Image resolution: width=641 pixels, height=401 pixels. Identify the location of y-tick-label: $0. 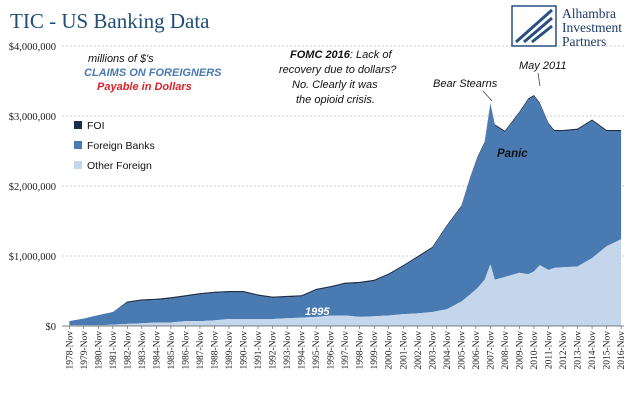
(51, 327).